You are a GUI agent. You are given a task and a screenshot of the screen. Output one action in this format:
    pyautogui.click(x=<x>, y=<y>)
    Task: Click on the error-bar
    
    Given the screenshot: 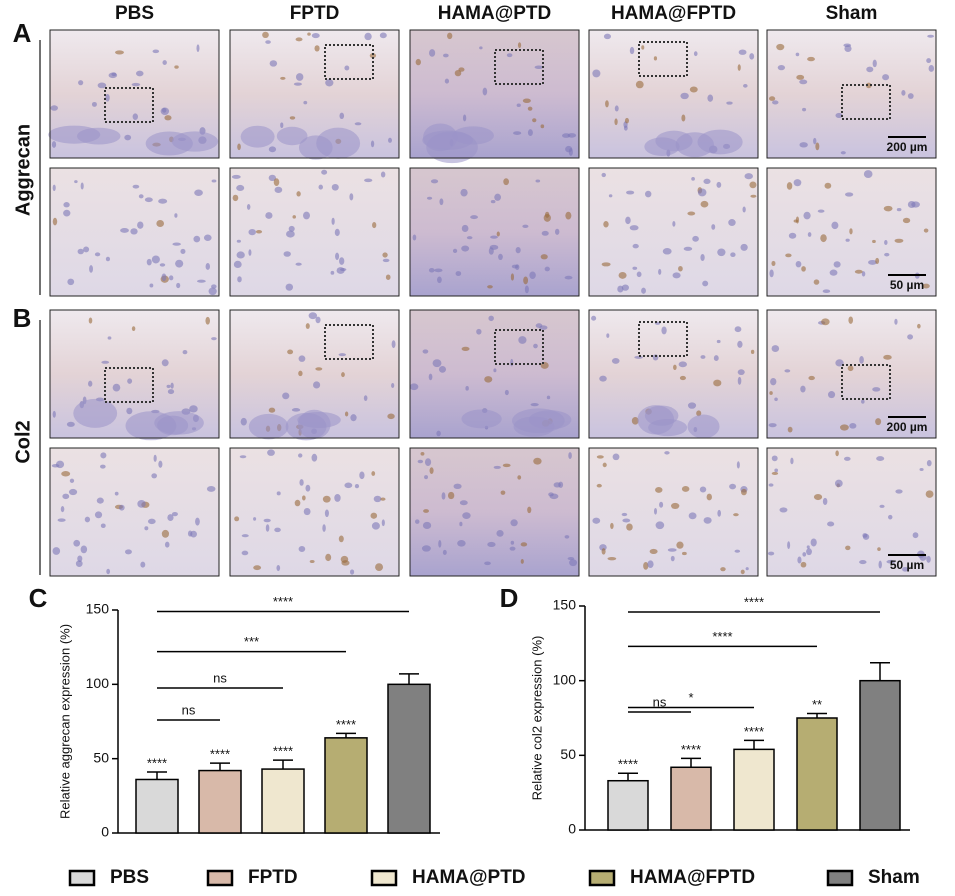 What is the action you would take?
    pyautogui.click(x=691, y=762)
    